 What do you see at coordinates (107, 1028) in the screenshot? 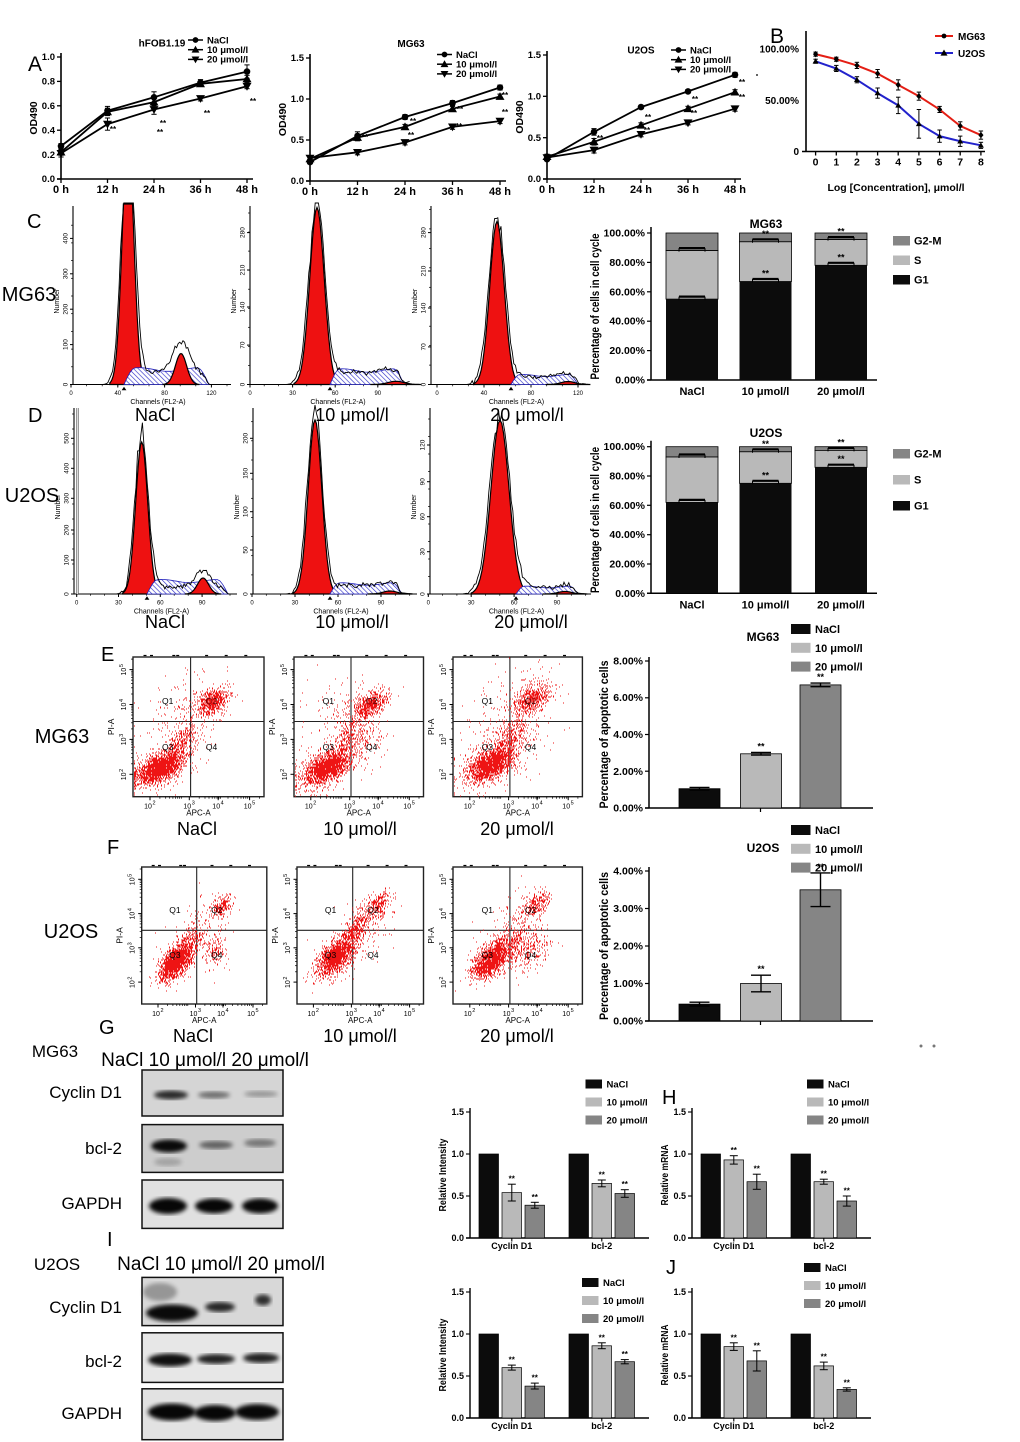
I see `svg-text: G` at bounding box center [107, 1028].